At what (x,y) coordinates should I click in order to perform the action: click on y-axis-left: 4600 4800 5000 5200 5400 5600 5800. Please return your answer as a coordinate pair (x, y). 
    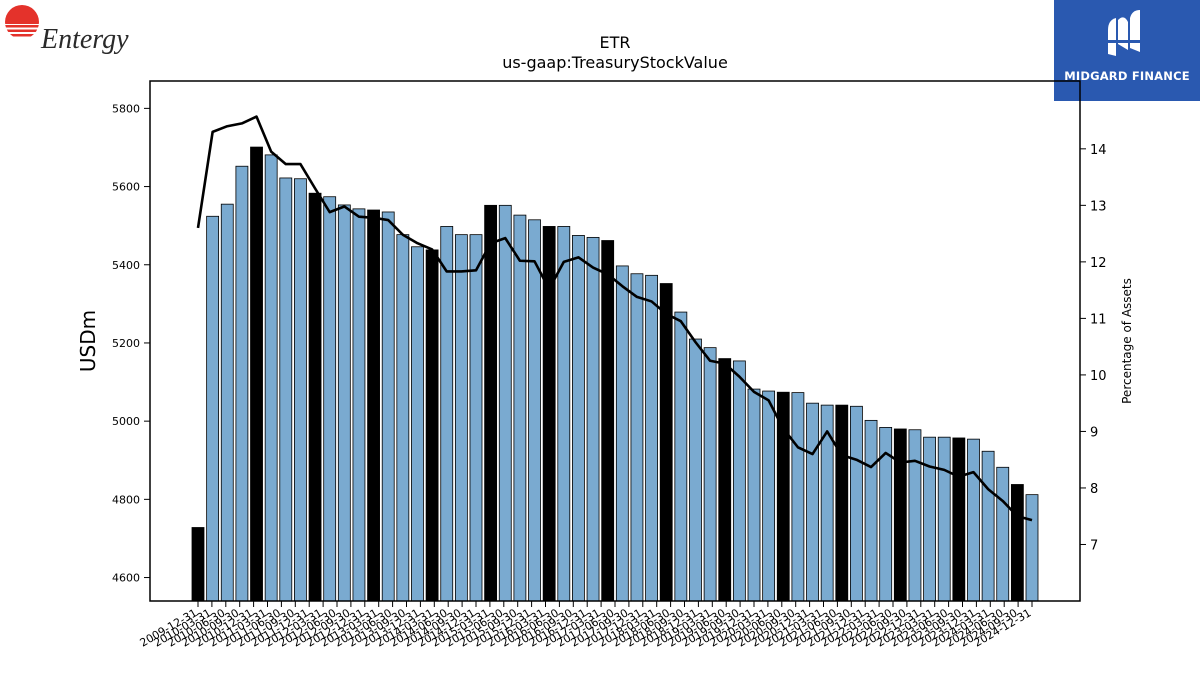
    Looking at the image, I should click on (131, 343).